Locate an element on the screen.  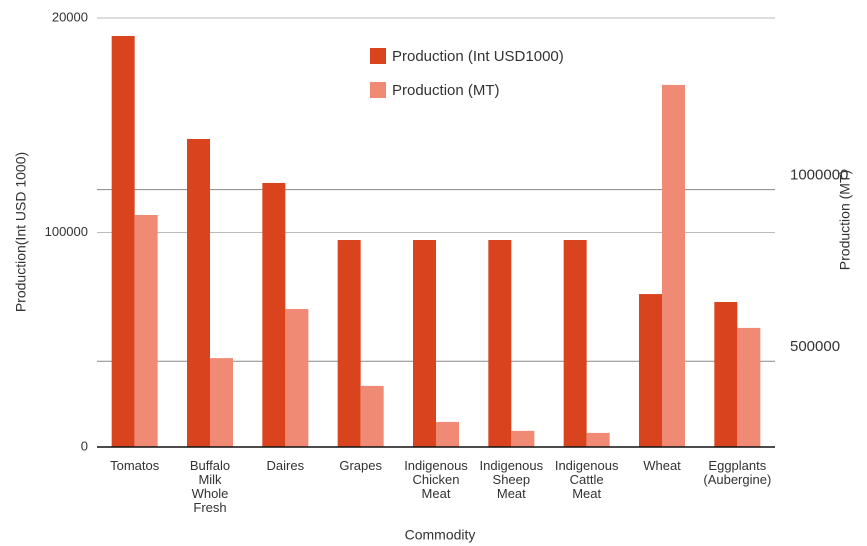
y-tick-label: 100000 is located at coordinates (66, 231).